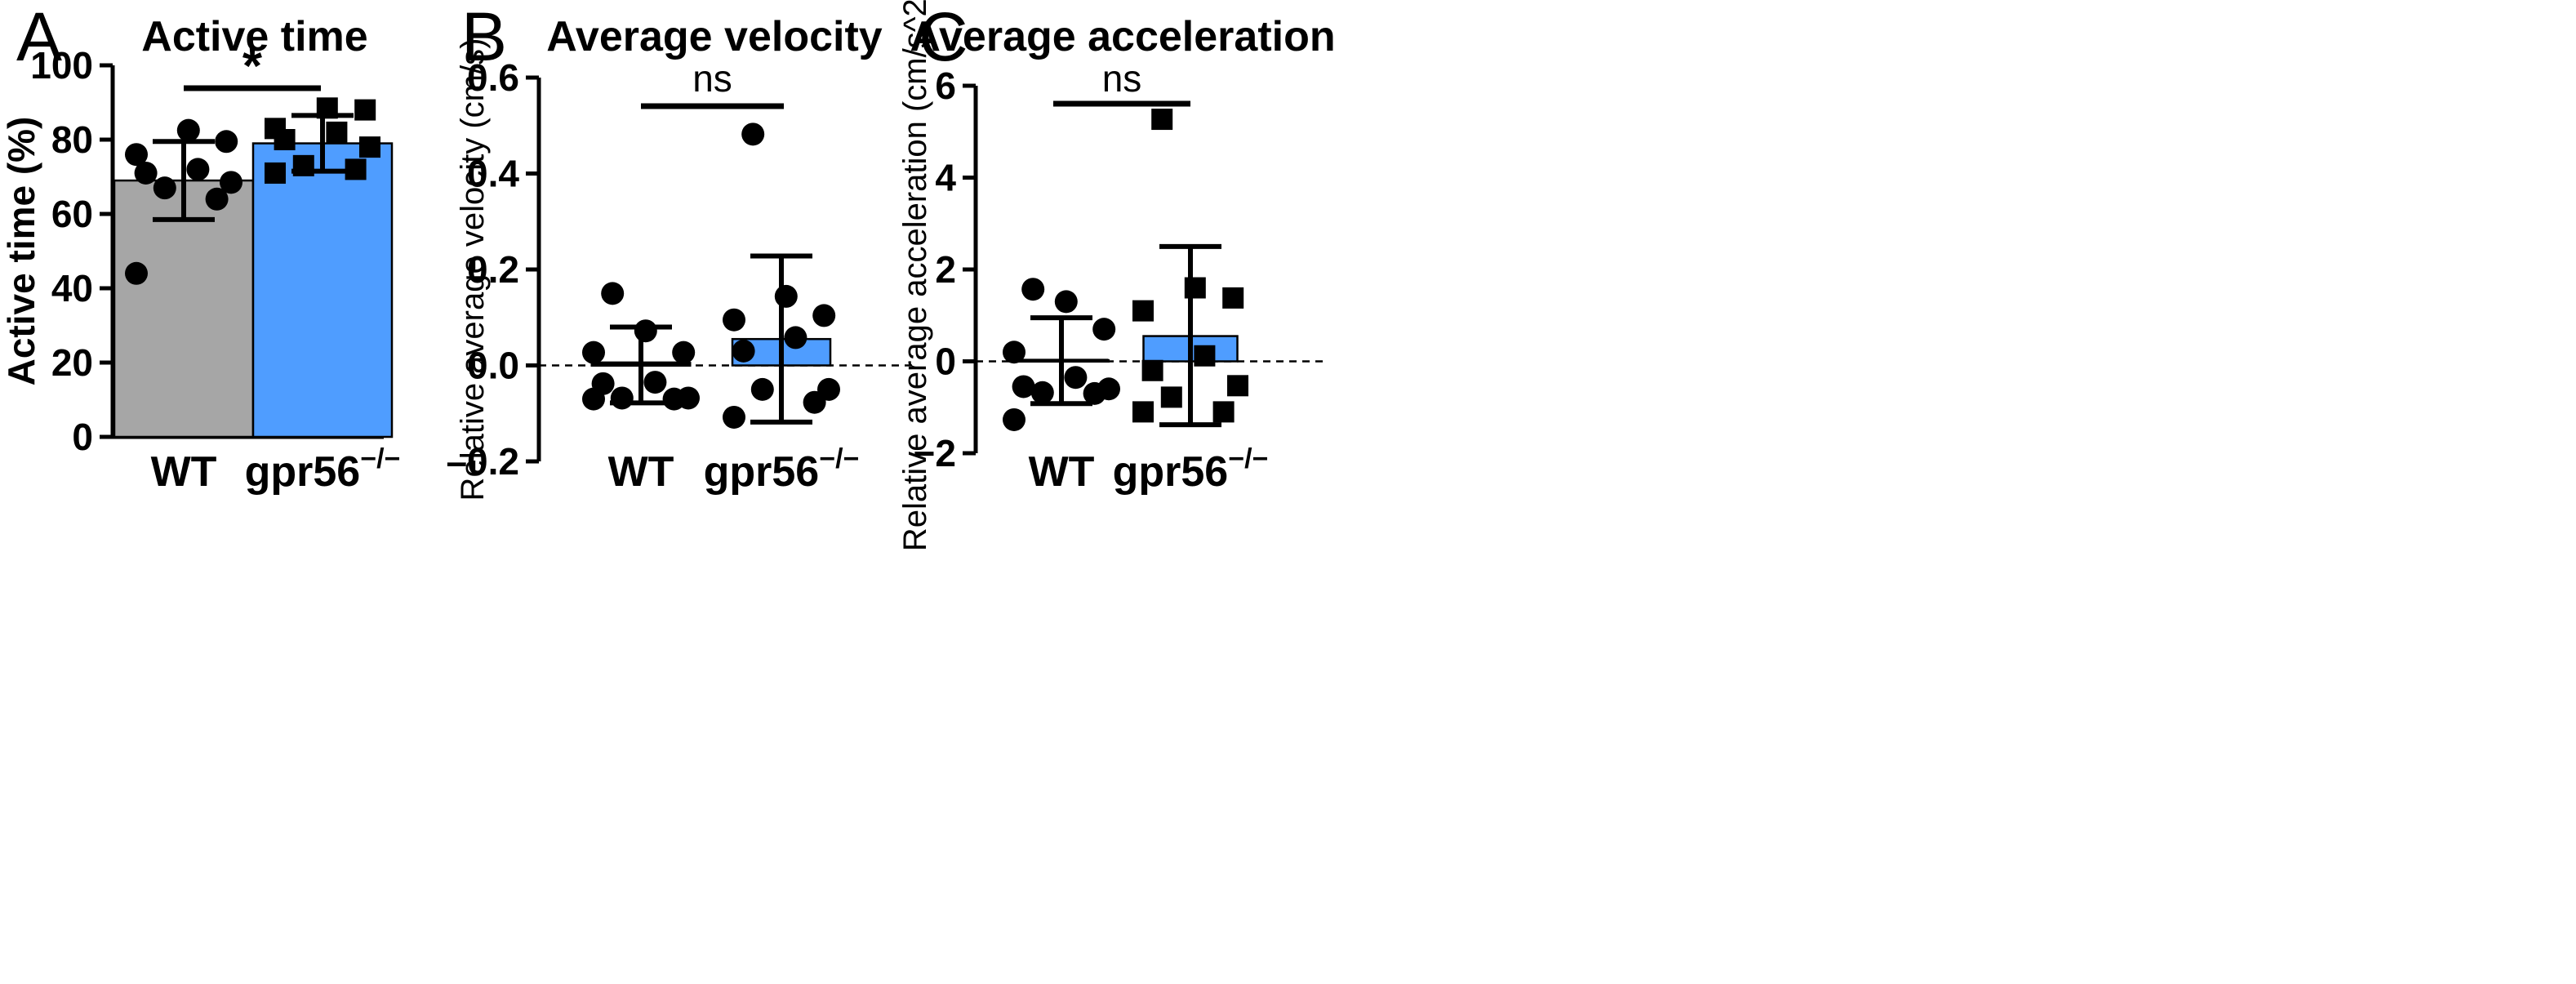 Image resolution: width=2576 pixels, height=984 pixels. I want to click on y-axis-label: Active time (%), so click(21, 251).